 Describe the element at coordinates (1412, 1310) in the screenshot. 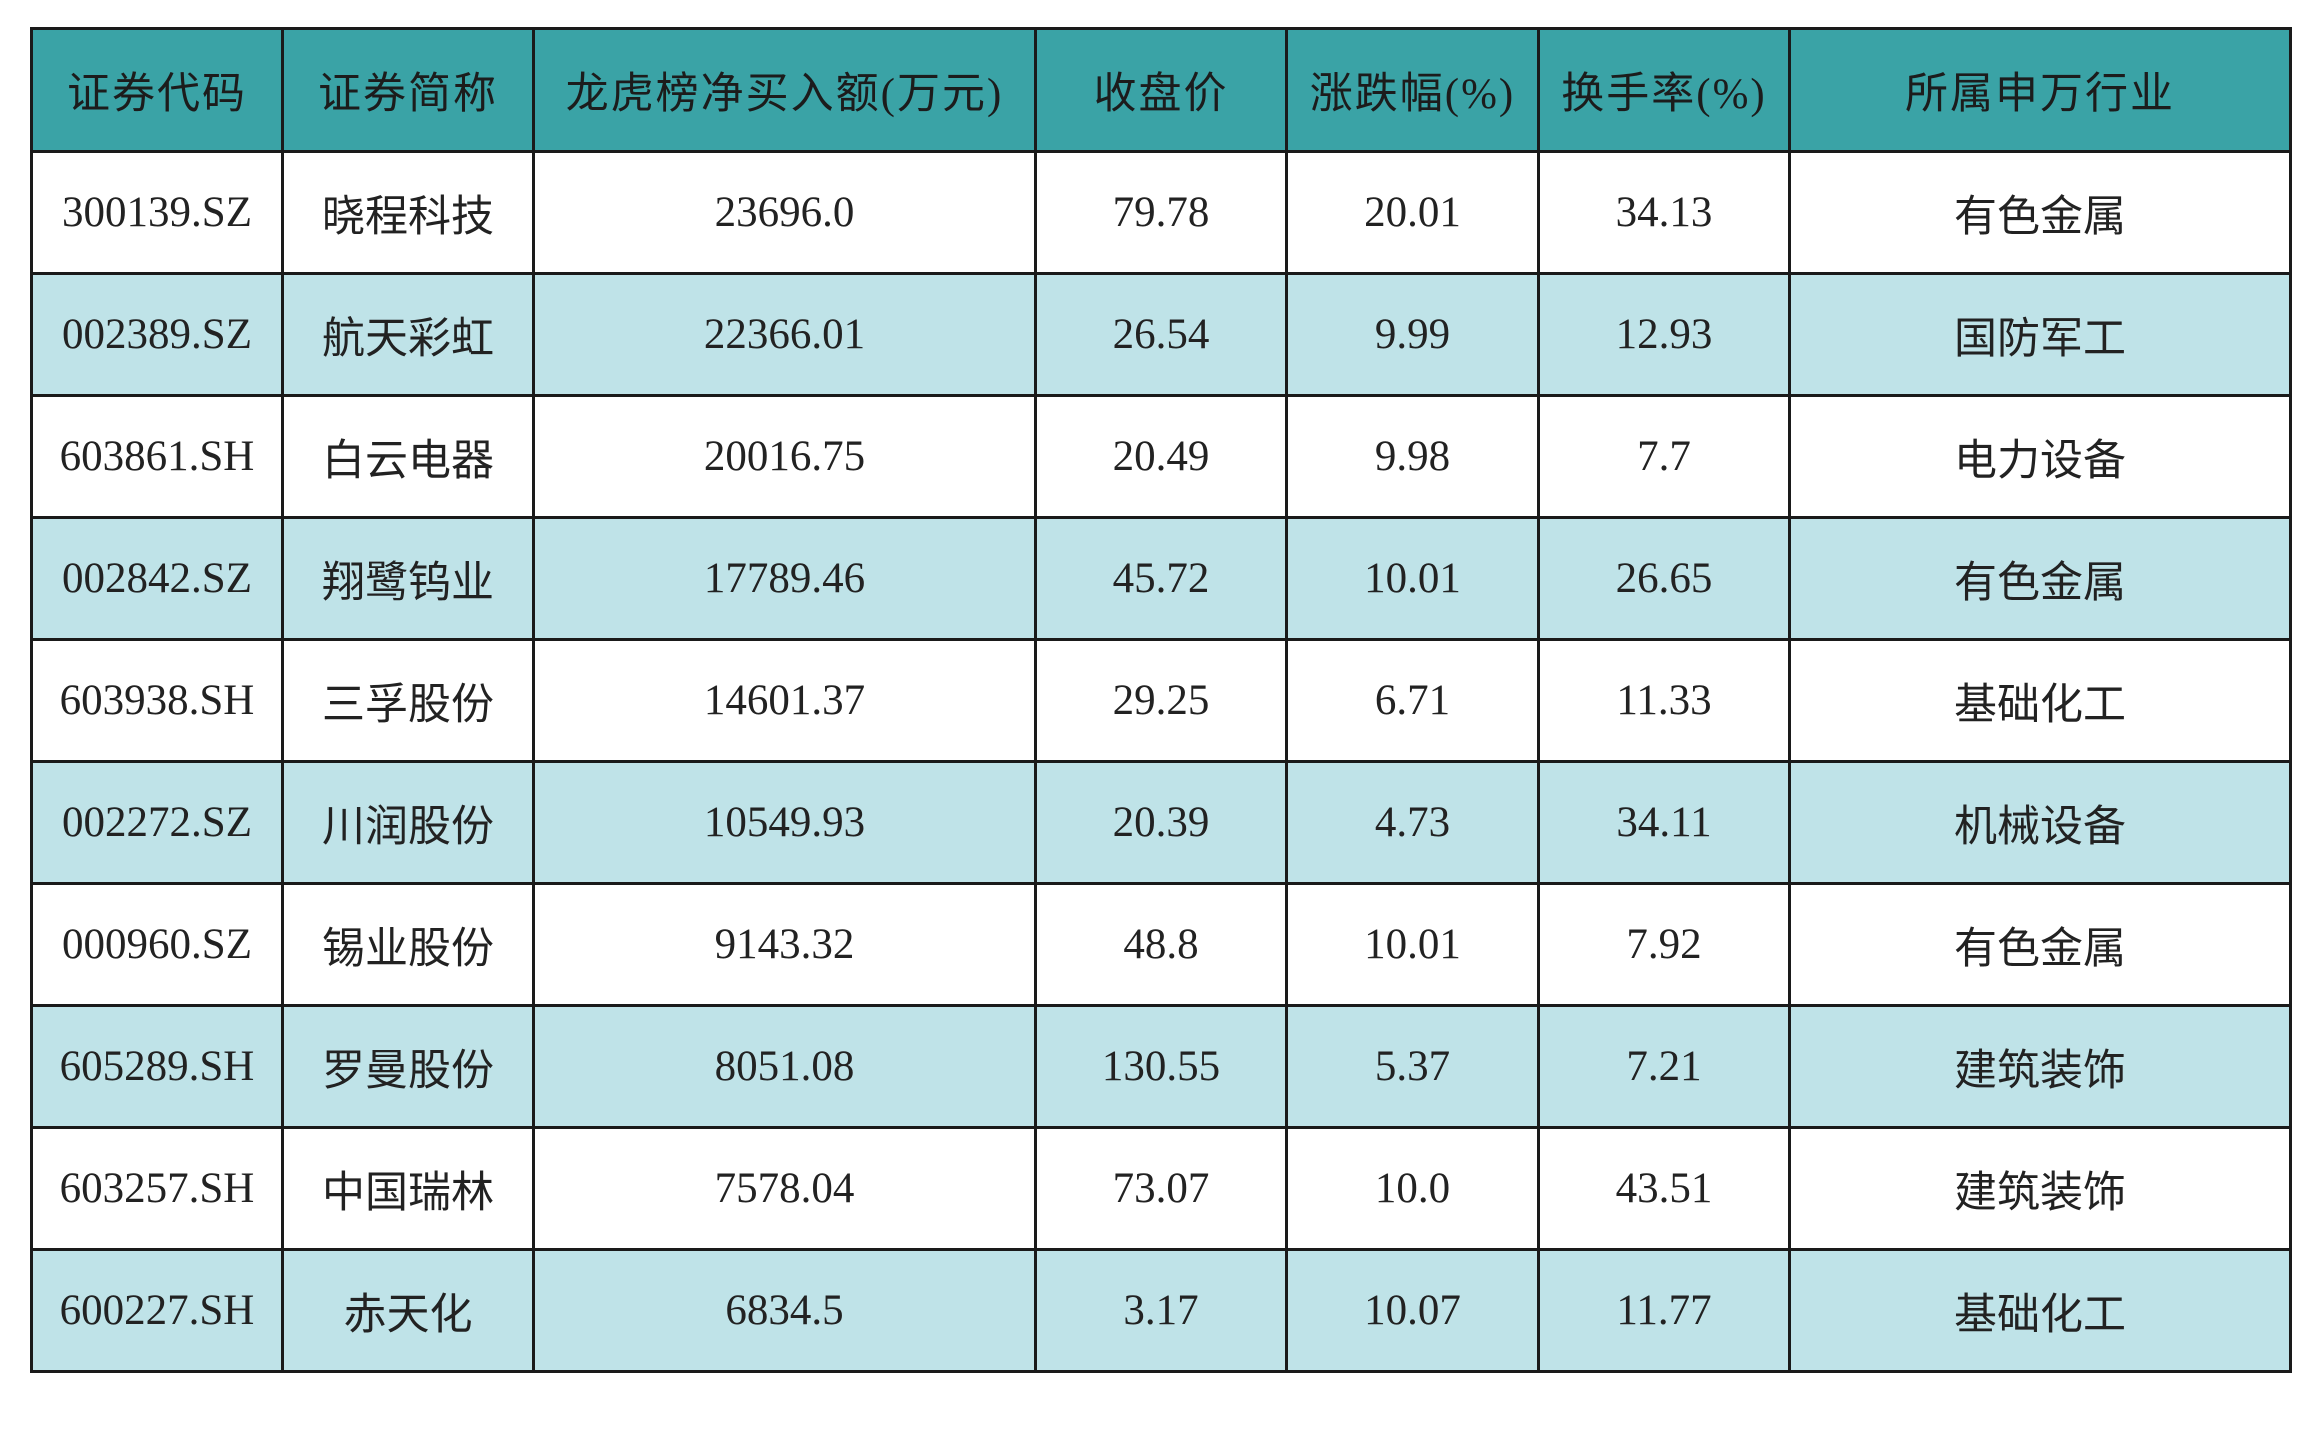

I see `table-cell: 10.07` at that location.